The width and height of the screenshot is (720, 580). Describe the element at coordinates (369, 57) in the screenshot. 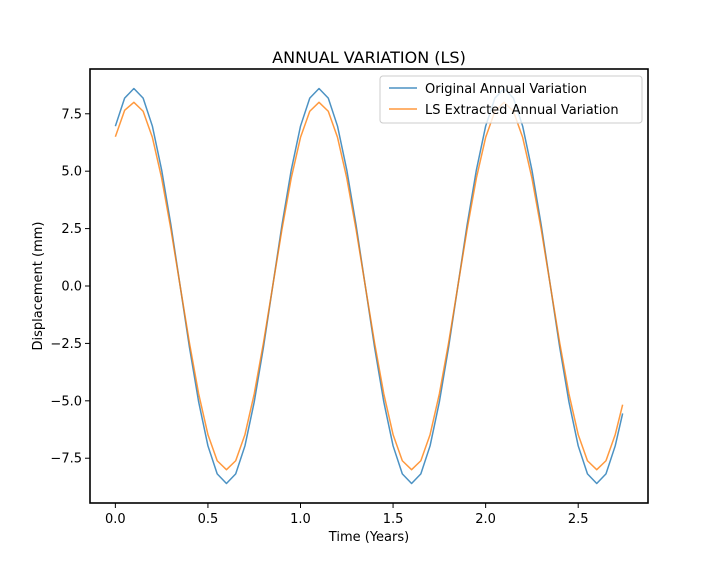

I see `chart-title: ANNUAL VARIATION (LS)` at that location.